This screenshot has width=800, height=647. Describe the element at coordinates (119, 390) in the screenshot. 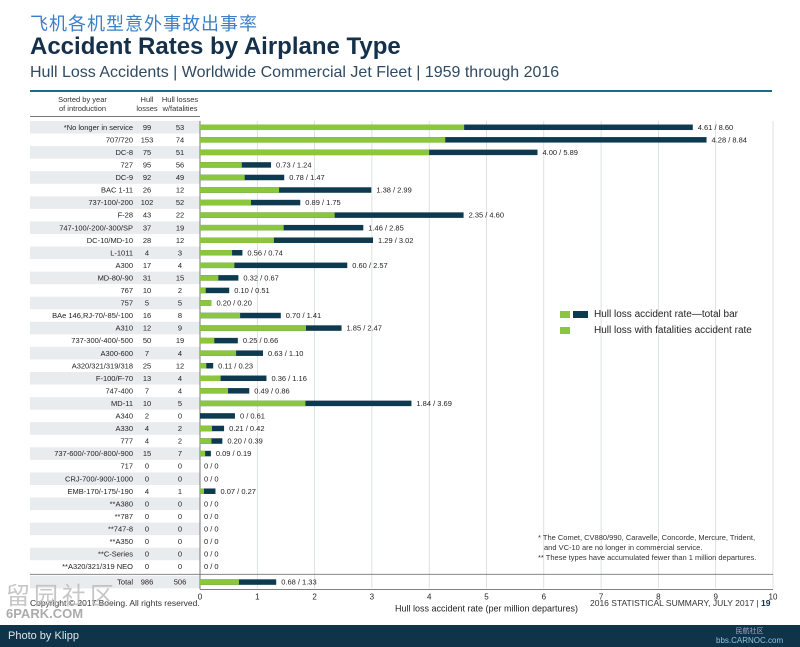

I see `row-label: 747-400` at that location.